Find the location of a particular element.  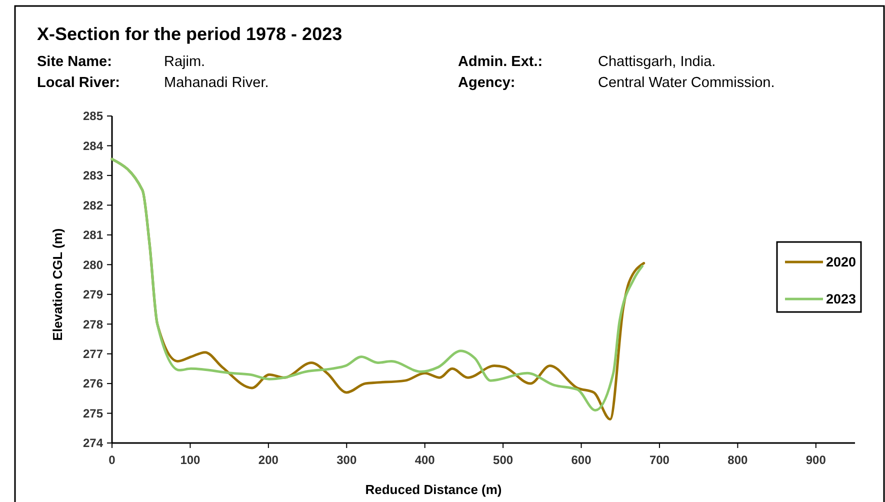

text: Local River: is located at coordinates (78, 83).